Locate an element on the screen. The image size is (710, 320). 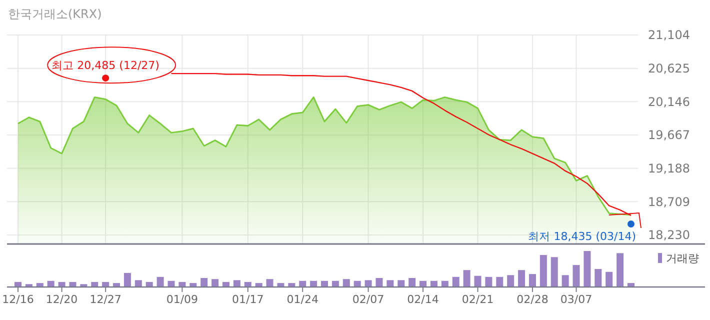
y-tick-label: 19,188 is located at coordinates (669, 169).